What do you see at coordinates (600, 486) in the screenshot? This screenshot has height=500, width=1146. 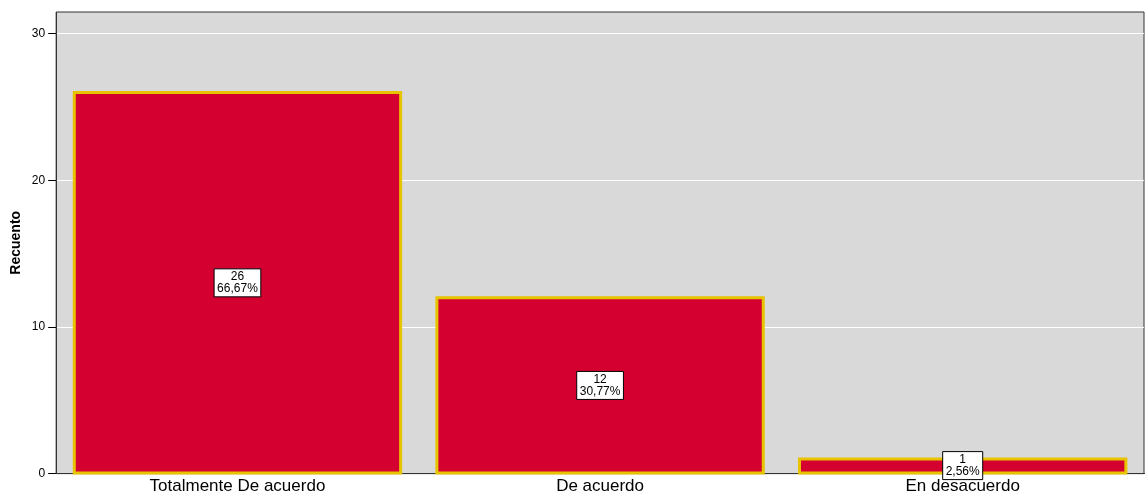 I see `x-tick-label: De acuerdo` at bounding box center [600, 486].